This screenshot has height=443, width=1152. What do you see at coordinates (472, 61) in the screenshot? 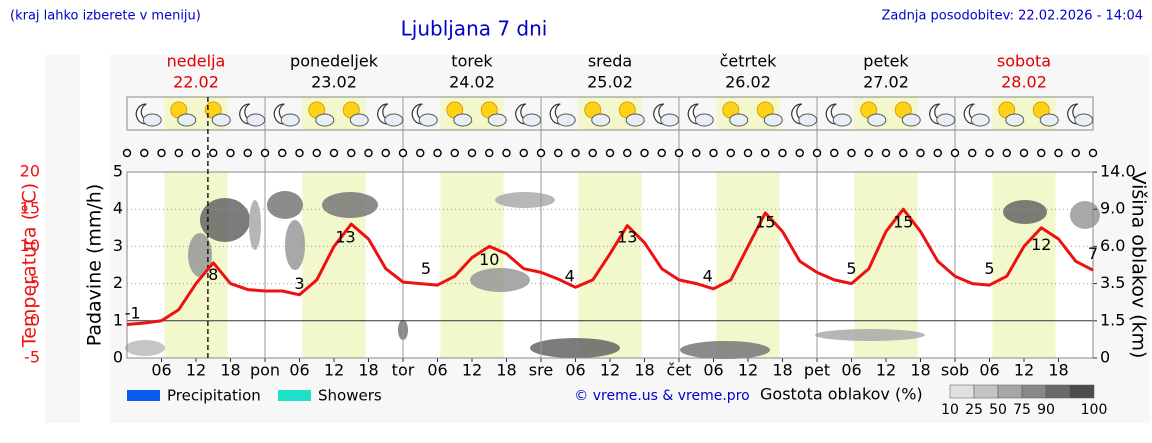
I see `day-name: torek` at bounding box center [472, 61].